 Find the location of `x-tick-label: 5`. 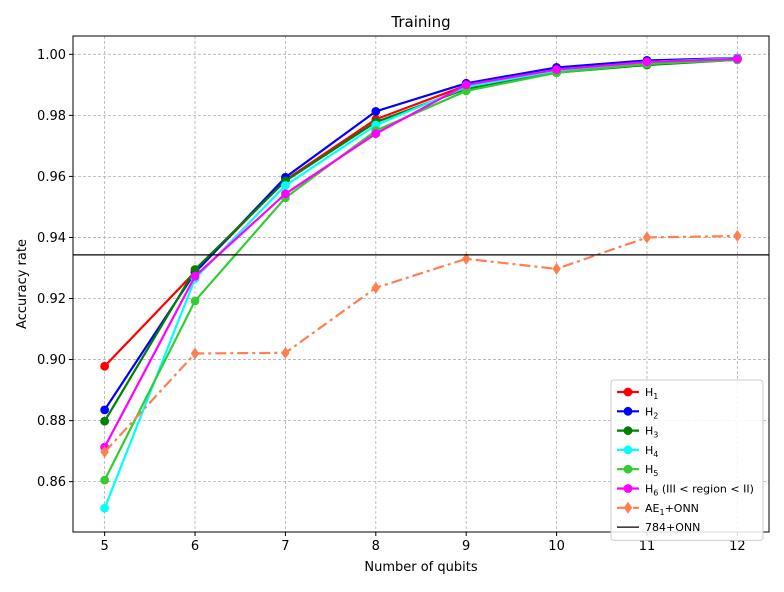

x-tick-label: 5 is located at coordinates (104, 546).